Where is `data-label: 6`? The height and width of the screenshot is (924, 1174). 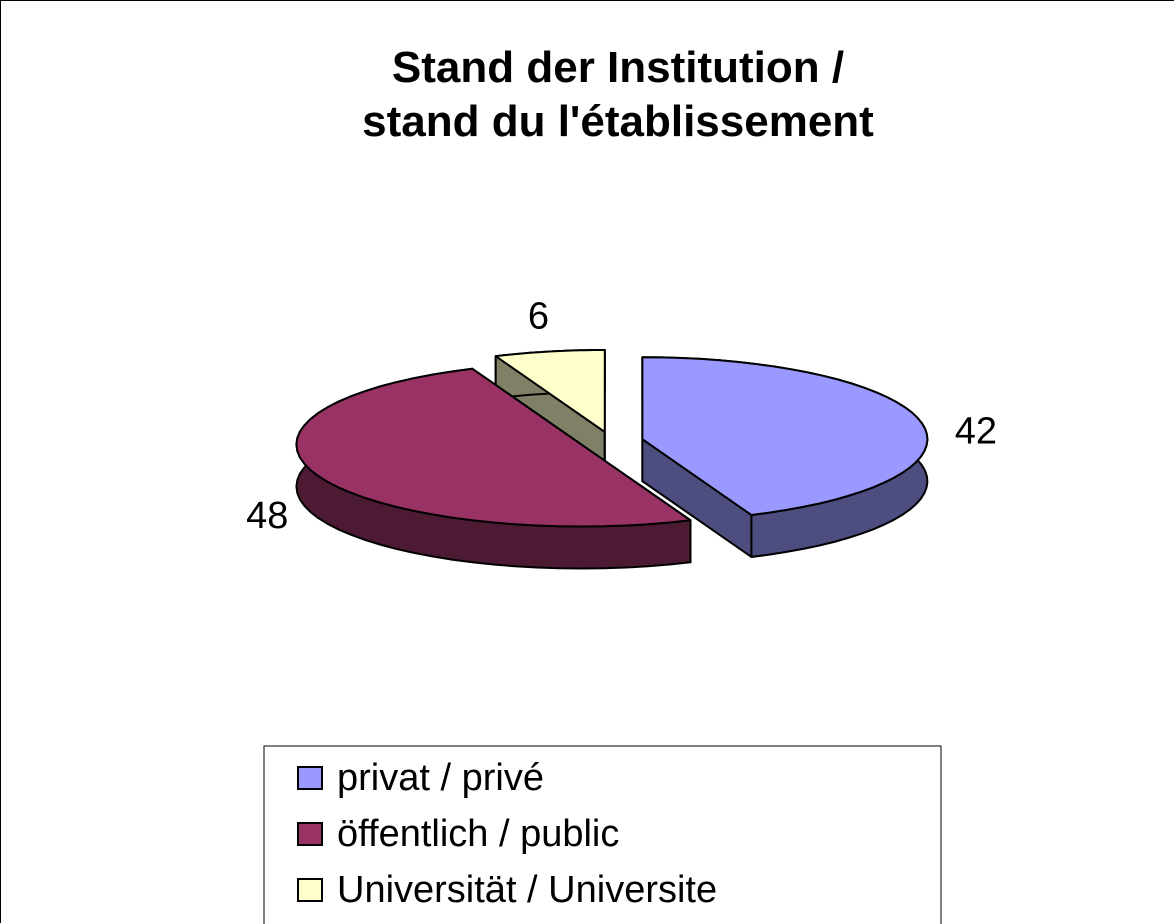 data-label: 6 is located at coordinates (538, 317).